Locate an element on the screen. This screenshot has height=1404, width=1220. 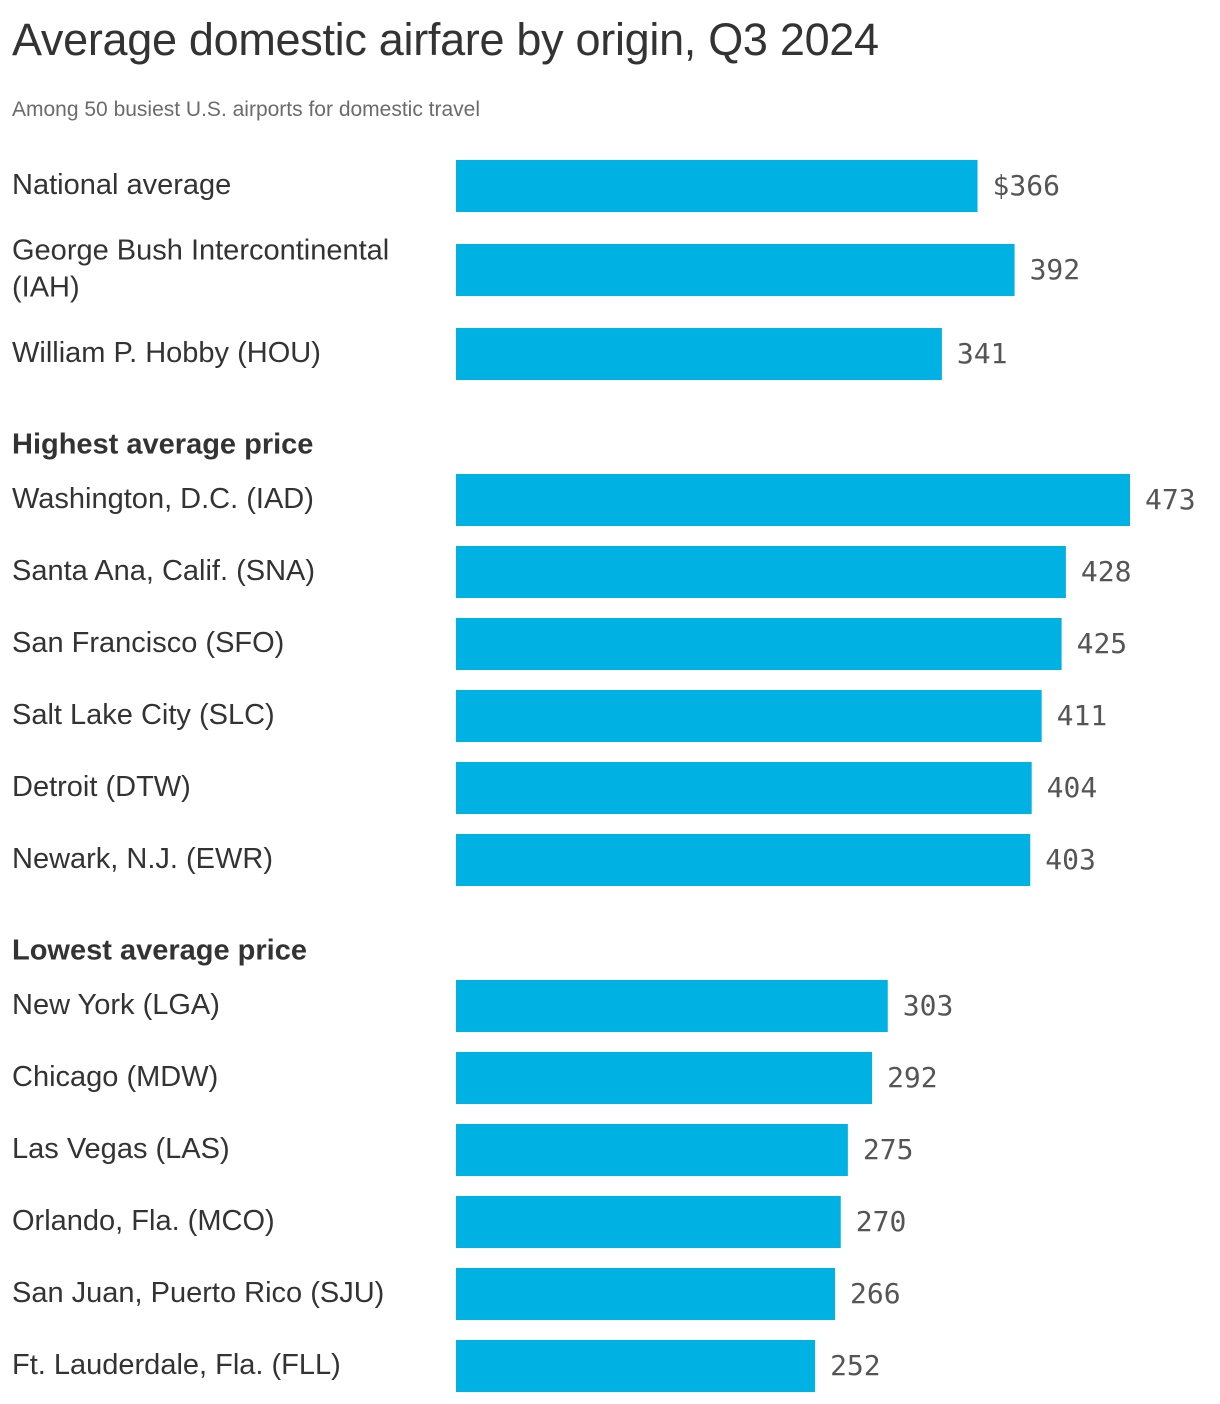
category-label: Chicago (MDW) is located at coordinates (115, 1077).